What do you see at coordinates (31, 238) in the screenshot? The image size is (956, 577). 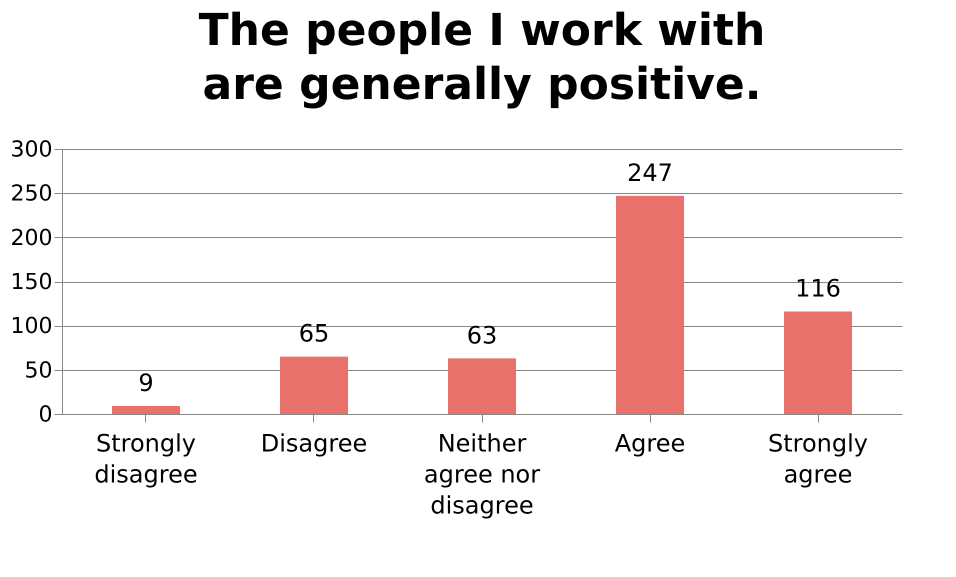 I see `y-tick-label: 200` at bounding box center [31, 238].